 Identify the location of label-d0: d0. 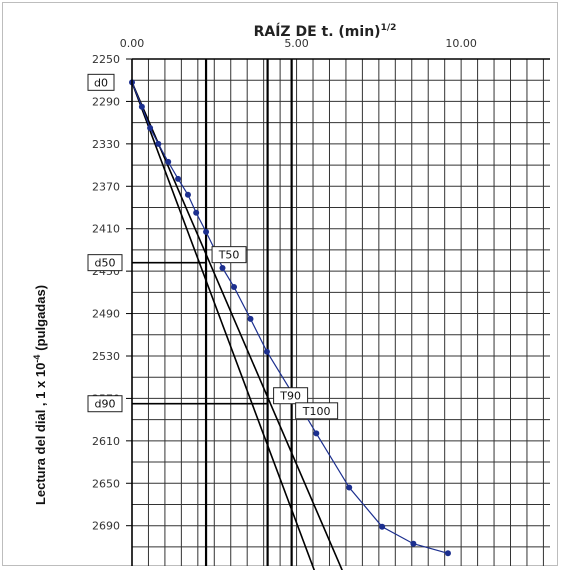
(101, 82).